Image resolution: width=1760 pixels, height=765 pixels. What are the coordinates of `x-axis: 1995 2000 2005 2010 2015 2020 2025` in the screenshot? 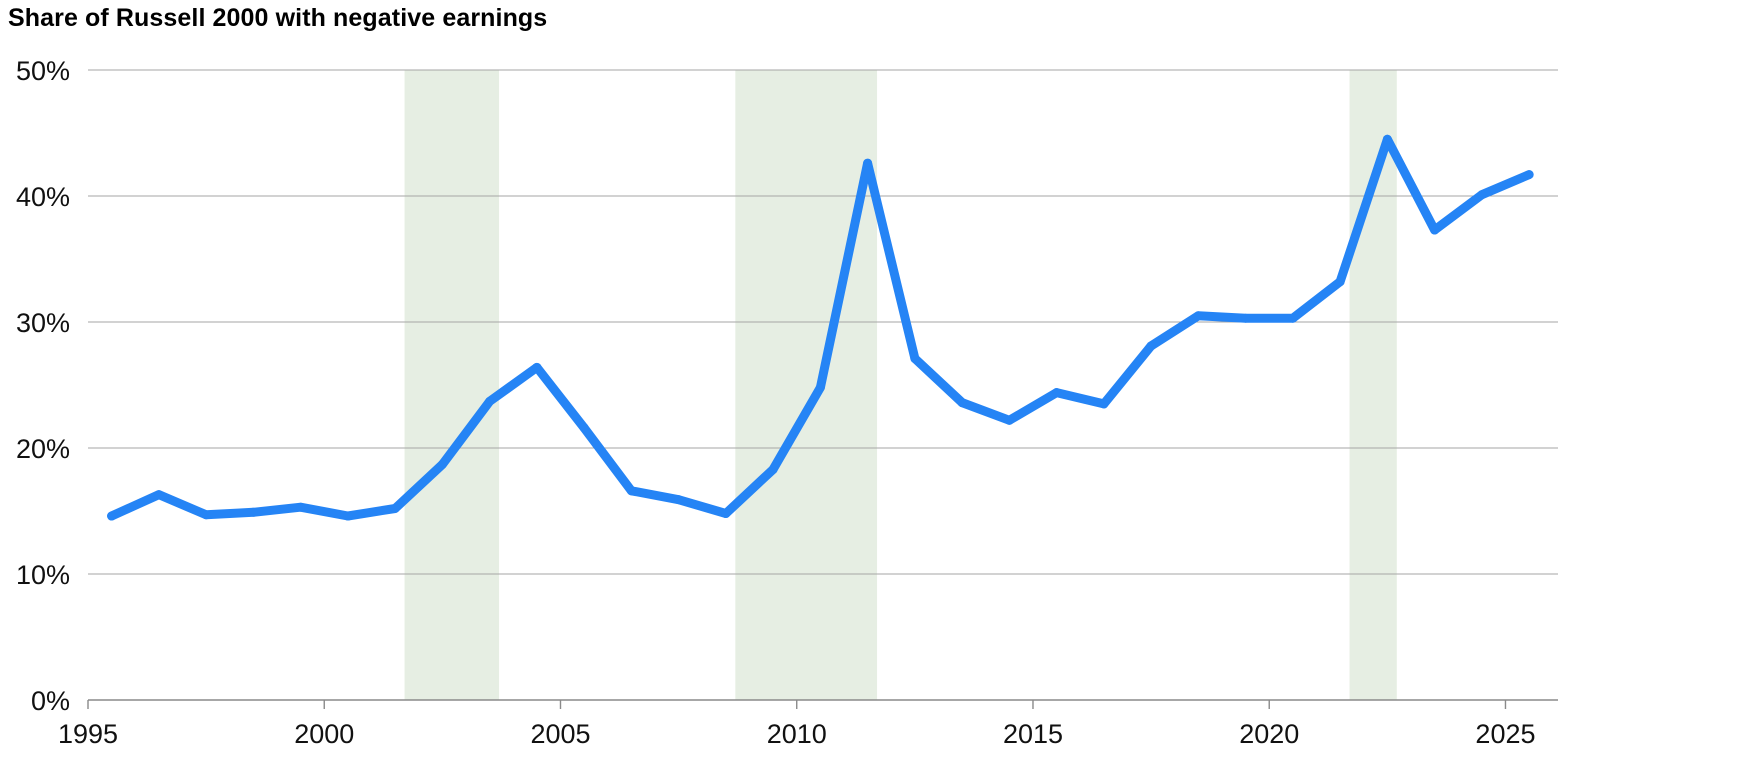 It's located at (797, 724).